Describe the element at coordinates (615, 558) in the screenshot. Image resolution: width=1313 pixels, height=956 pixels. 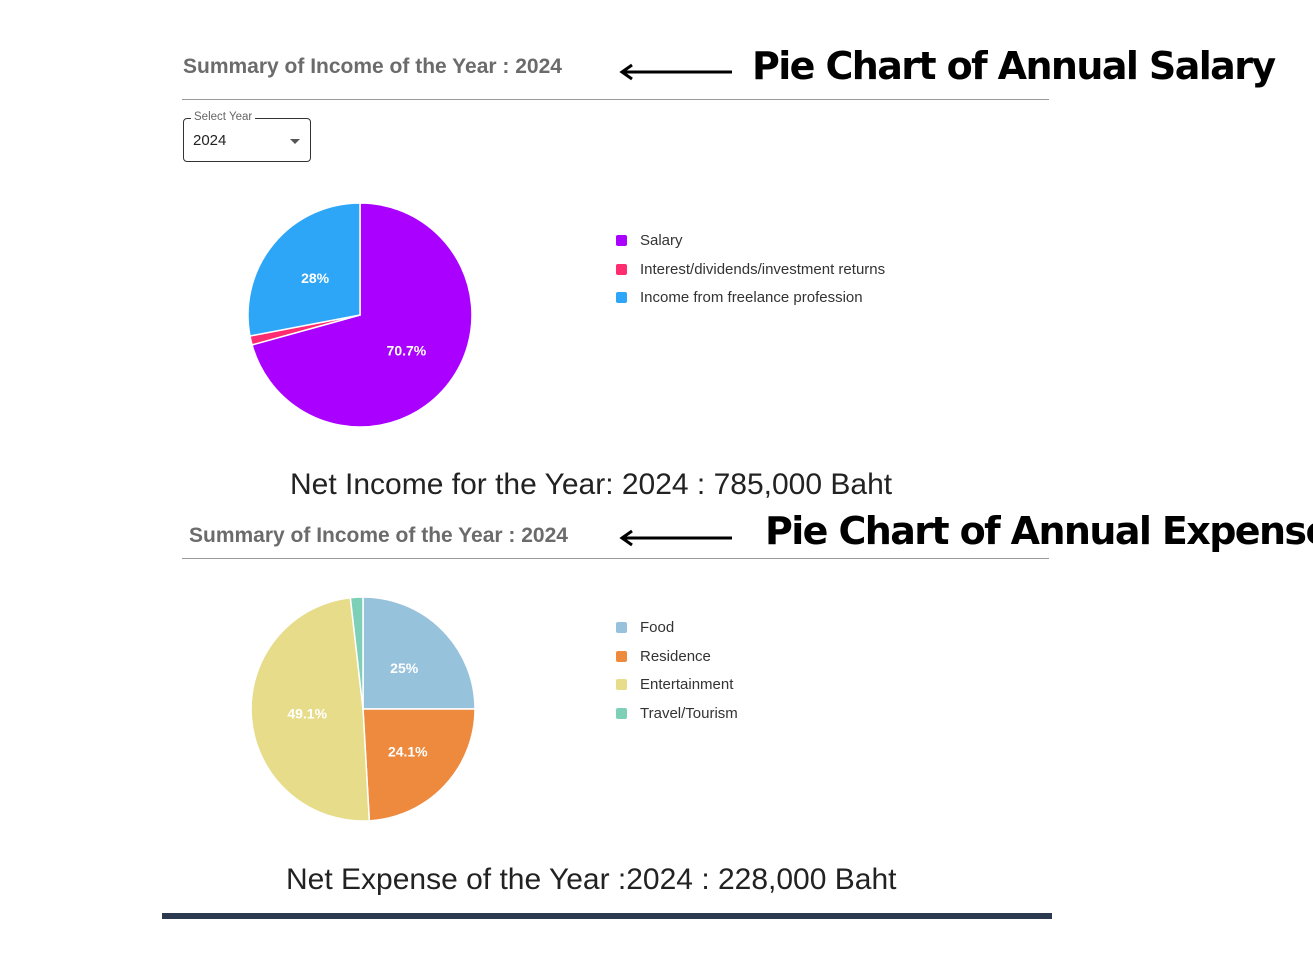
I see `expense-divider` at that location.